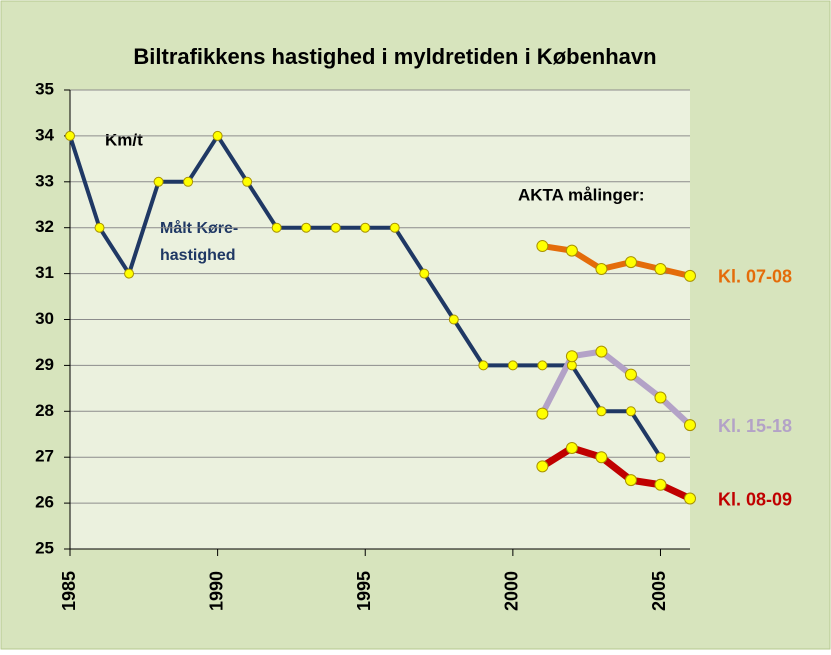 This screenshot has width=831, height=655. What do you see at coordinates (44, 272) in the screenshot?
I see `y-tick-label: 31` at bounding box center [44, 272].